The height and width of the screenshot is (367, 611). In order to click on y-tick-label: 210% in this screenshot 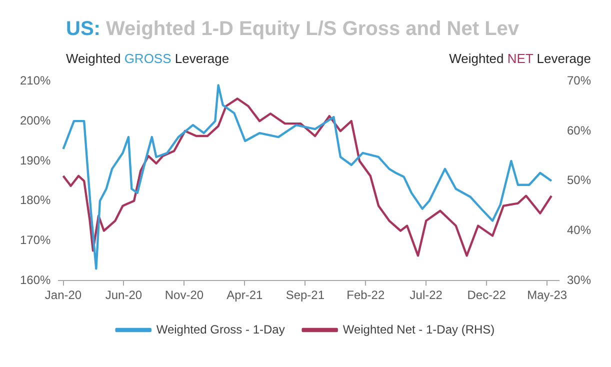, I will do `click(36, 81)`.